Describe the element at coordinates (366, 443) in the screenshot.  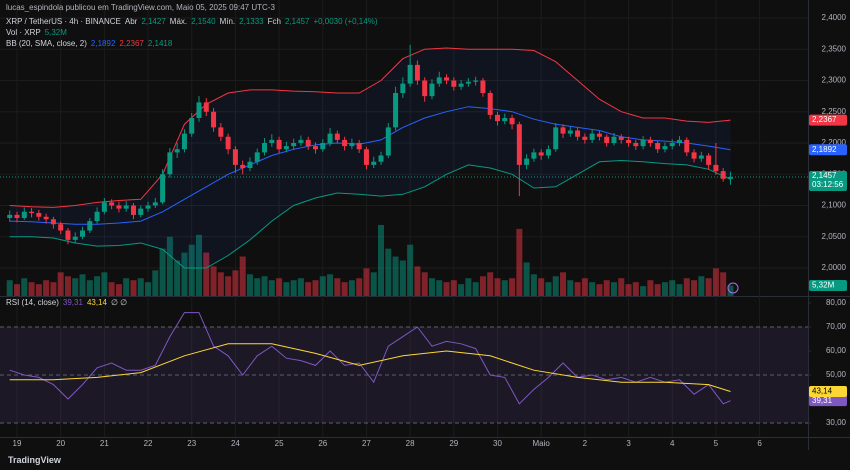
I see `x-tick-label: 27` at that location.